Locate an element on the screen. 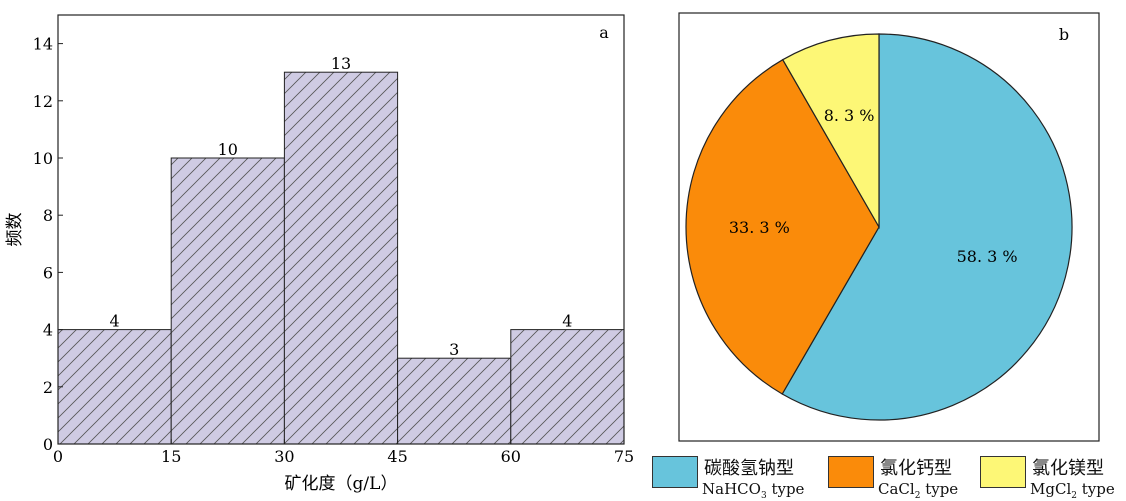  x-tick-label: 0 is located at coordinates (58, 456).